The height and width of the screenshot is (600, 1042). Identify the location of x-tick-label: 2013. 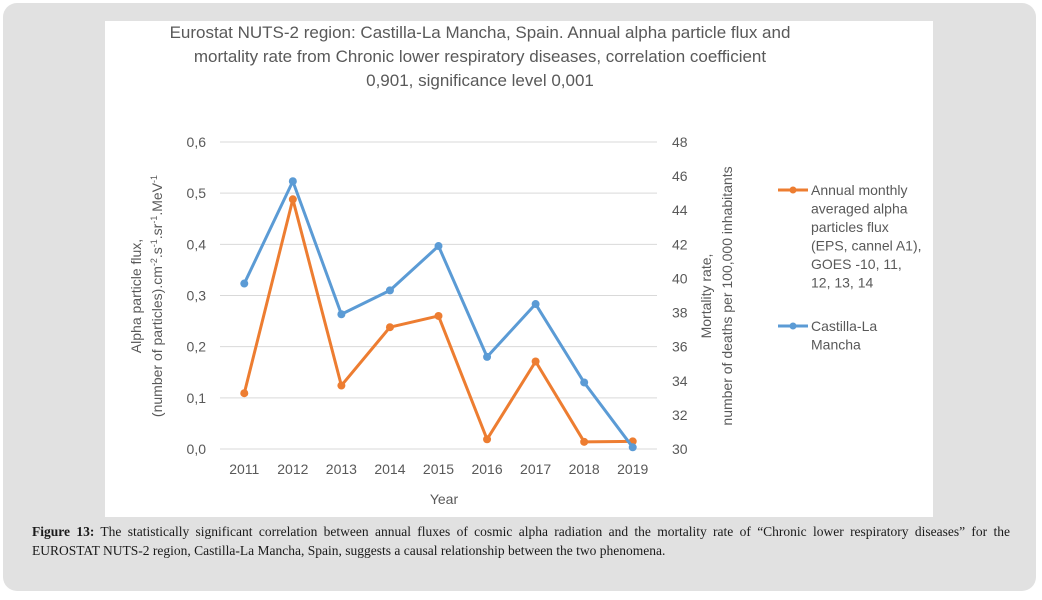
(341, 469).